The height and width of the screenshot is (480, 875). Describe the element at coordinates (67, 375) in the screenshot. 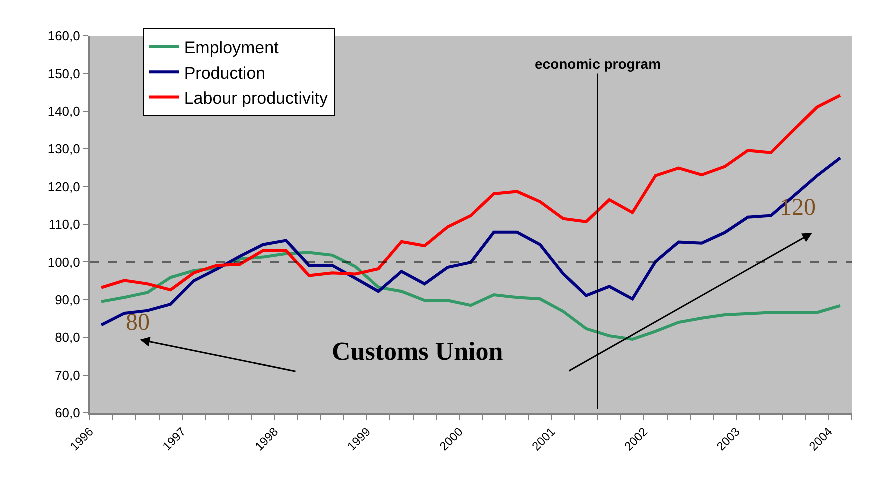

I see `y-tick-label: 70,0` at that location.